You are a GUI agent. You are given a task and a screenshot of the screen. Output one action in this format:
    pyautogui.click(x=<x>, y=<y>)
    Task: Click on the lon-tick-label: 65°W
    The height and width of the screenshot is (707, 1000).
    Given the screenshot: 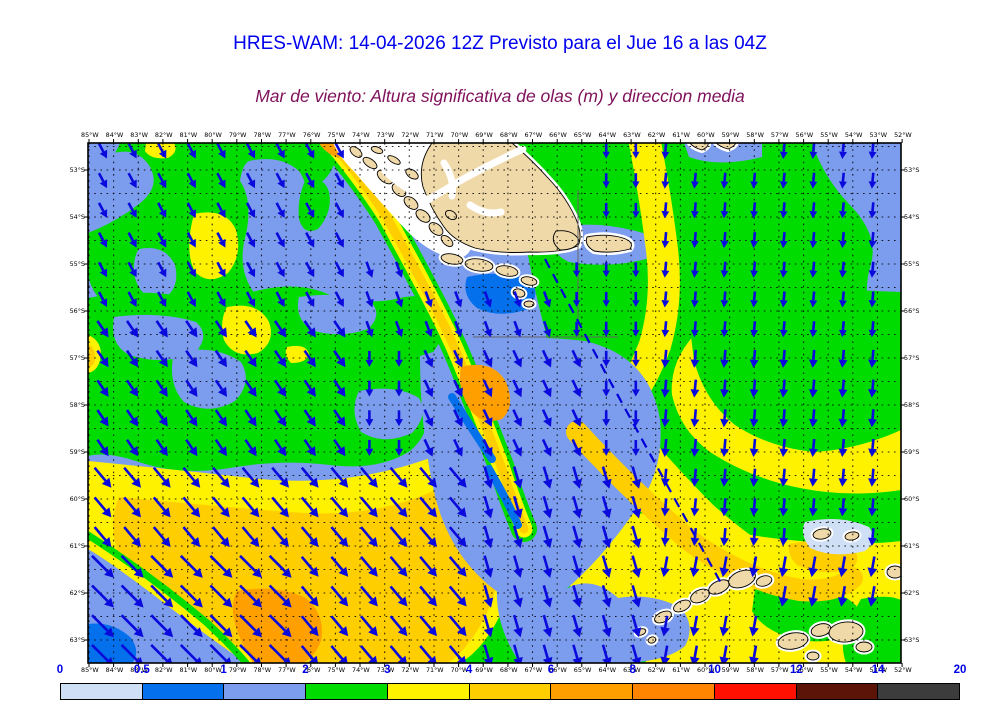 What is the action you would take?
    pyautogui.click(x=582, y=670)
    